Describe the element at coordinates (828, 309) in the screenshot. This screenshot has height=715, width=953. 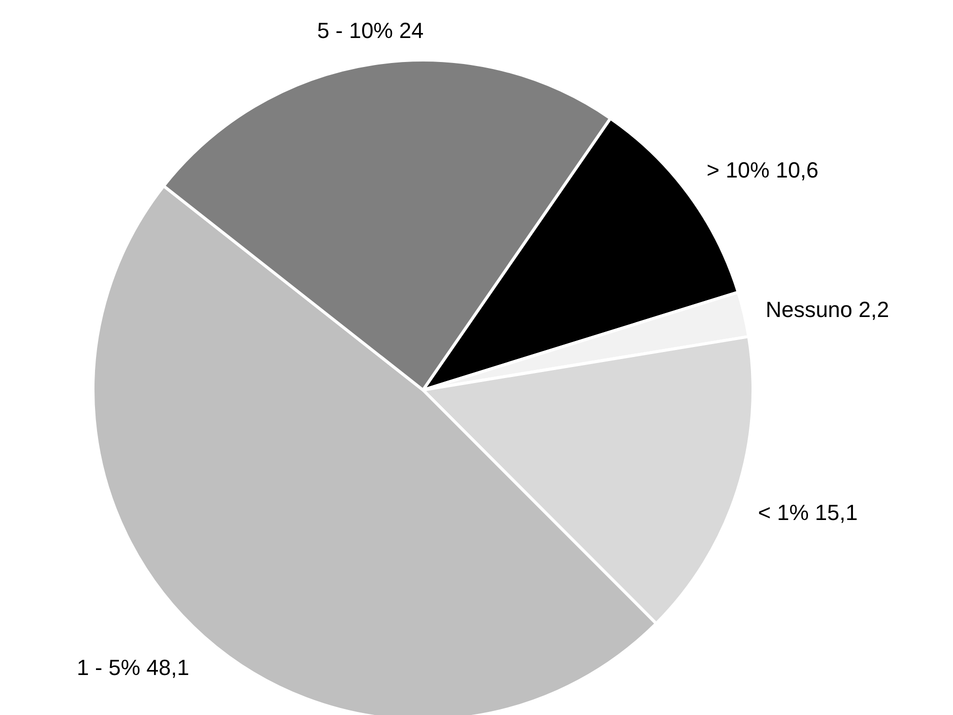
I see `slice-label: Nessuno 2,2` at that location.